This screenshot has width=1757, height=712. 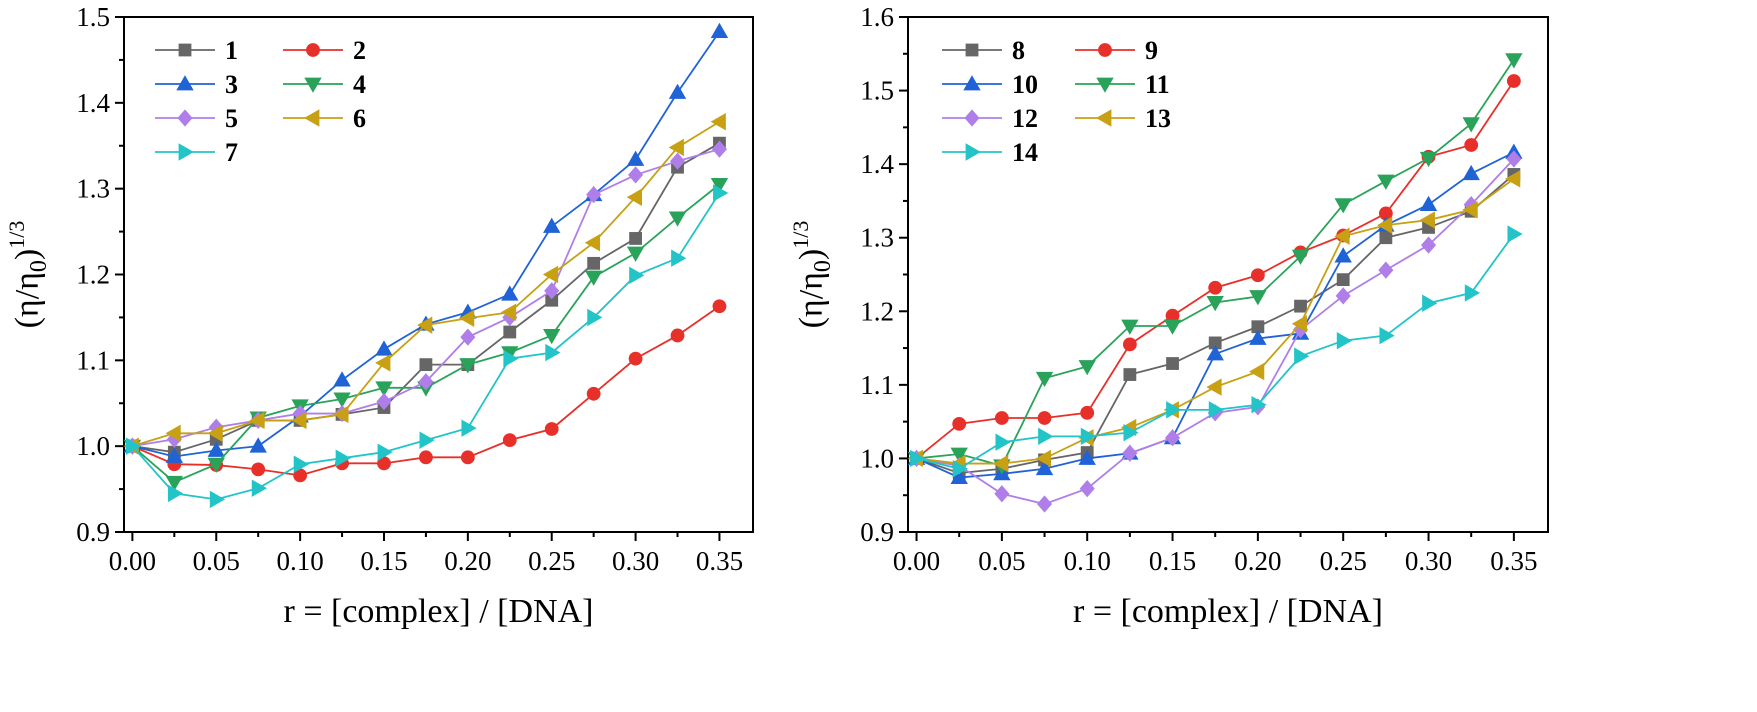 What do you see at coordinates (196, 118) in the screenshot?
I see `legend-item-5: 5` at bounding box center [196, 118].